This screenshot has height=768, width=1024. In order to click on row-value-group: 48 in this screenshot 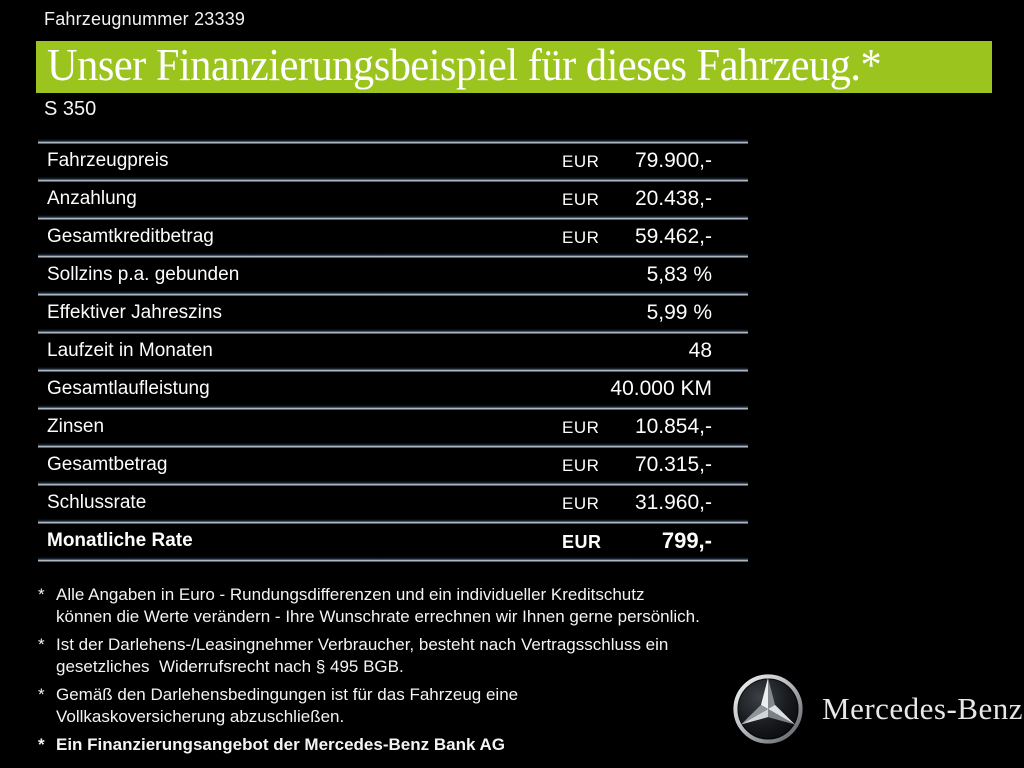, I will do `click(655, 351)`.